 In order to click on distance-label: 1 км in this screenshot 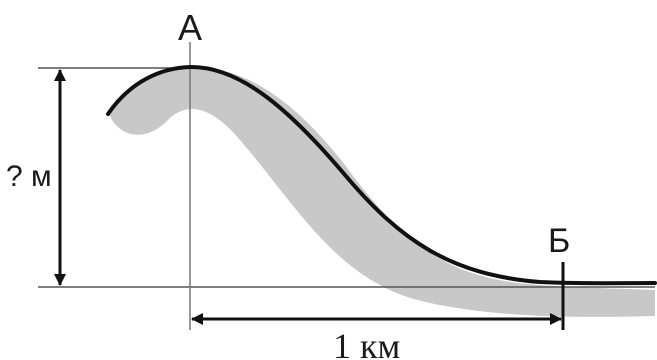, I will do `click(366, 343)`.